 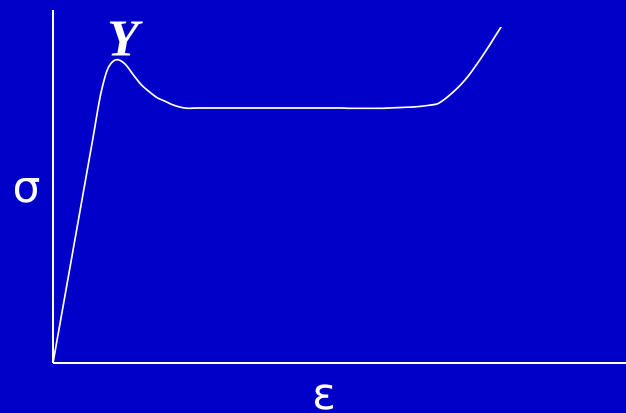 I want to click on y-axis-title: σ, so click(x=26, y=187).